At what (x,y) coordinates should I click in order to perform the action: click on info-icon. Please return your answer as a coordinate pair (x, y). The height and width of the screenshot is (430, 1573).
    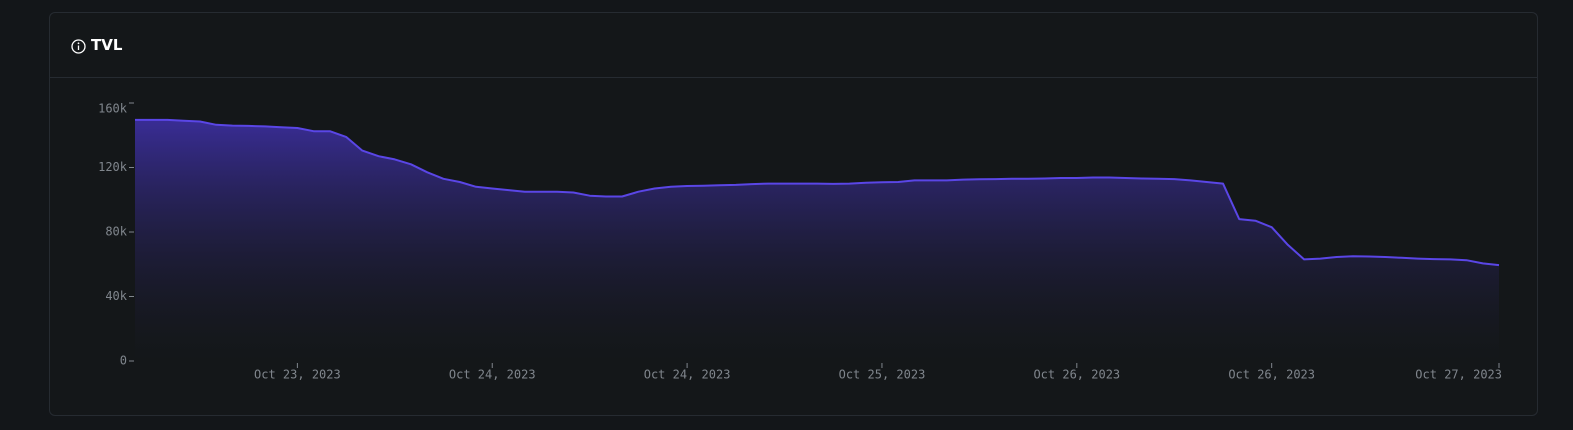
    Looking at the image, I should click on (78, 46).